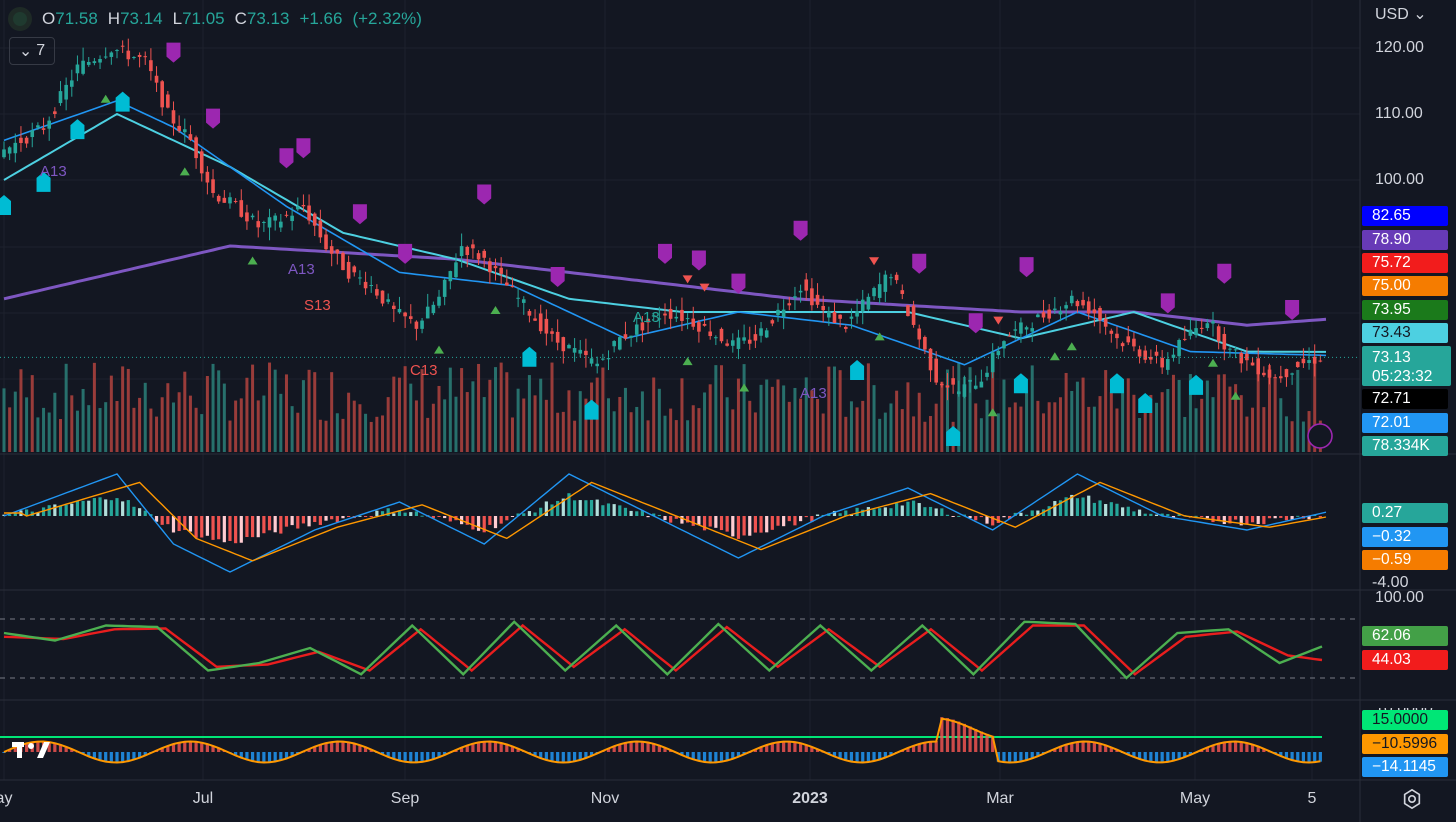 This screenshot has width=1456, height=822. What do you see at coordinates (177, 18) in the screenshot?
I see `low-label: L` at bounding box center [177, 18].